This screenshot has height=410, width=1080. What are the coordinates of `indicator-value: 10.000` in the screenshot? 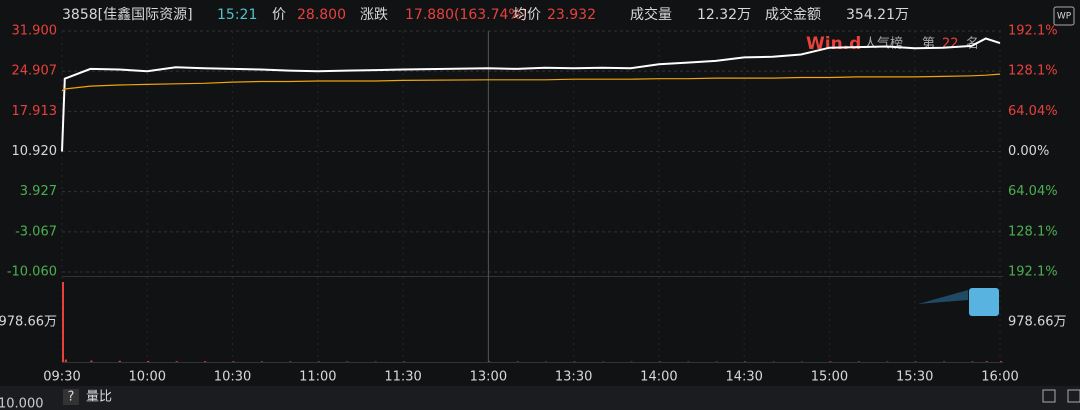 It's located at (22, 403).